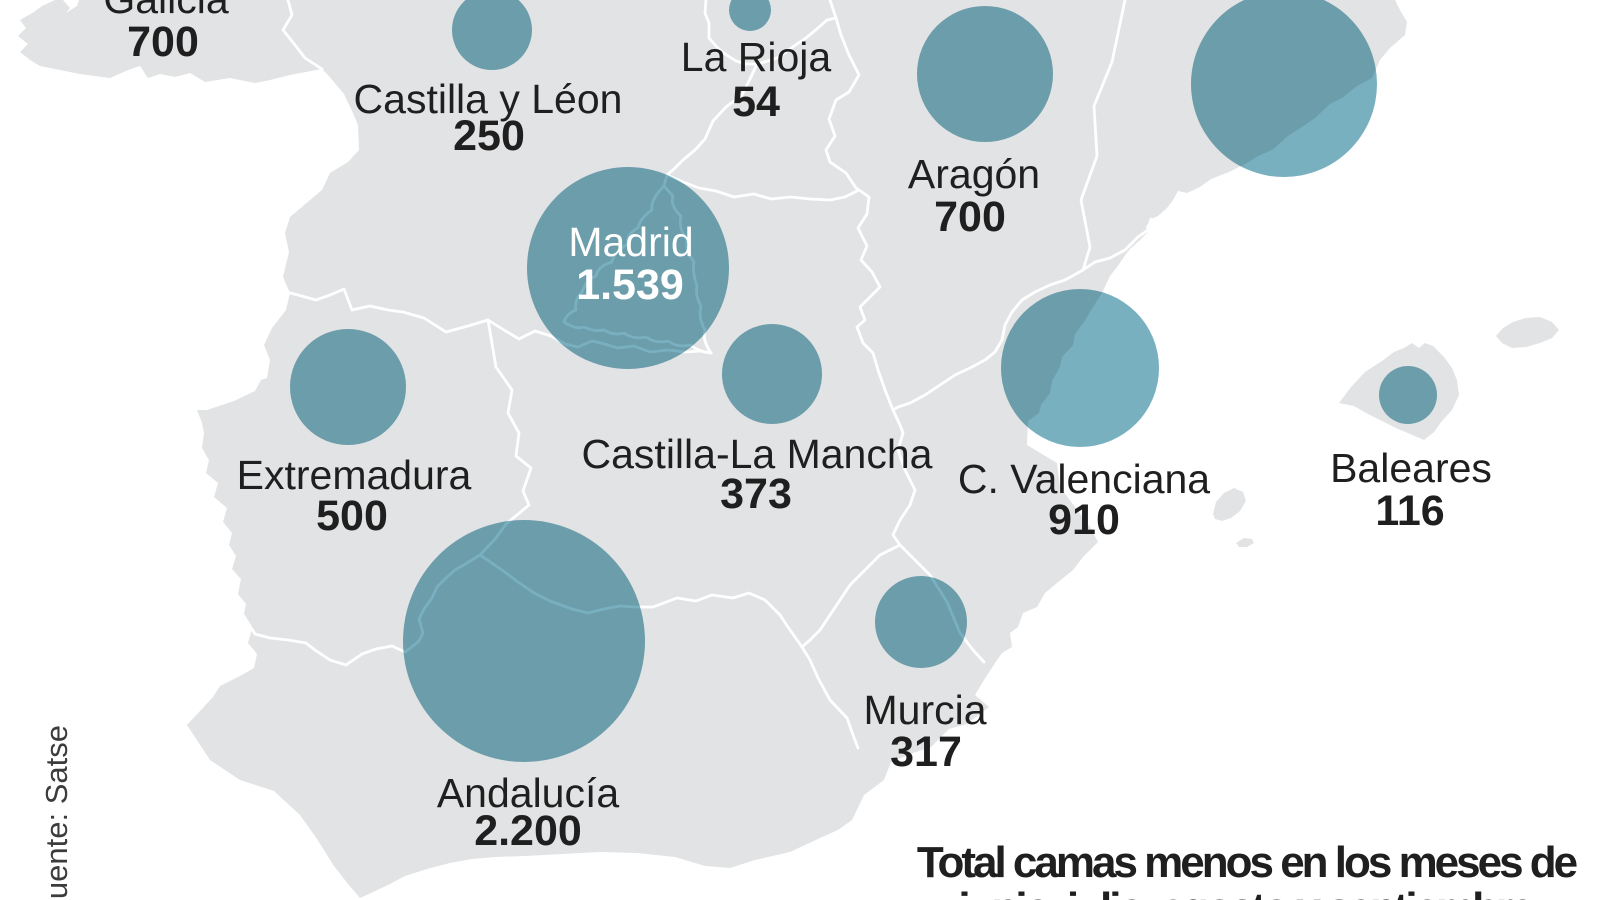 The height and width of the screenshot is (900, 1600). What do you see at coordinates (757, 454) in the screenshot?
I see `svg-text: Castilla-La Mancha` at bounding box center [757, 454].